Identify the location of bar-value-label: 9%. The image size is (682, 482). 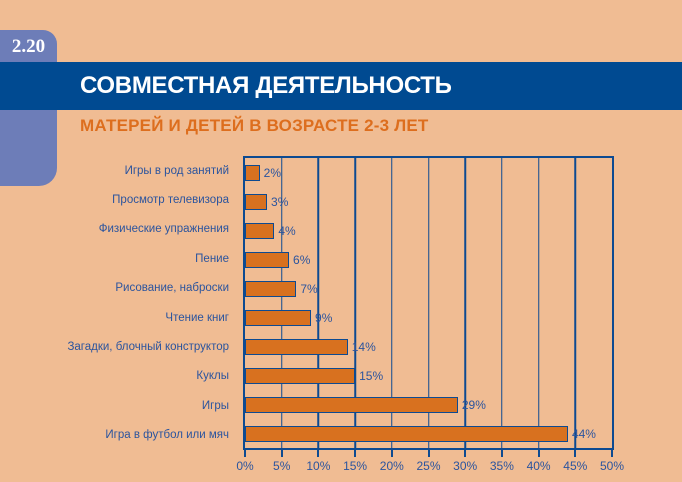
(324, 317).